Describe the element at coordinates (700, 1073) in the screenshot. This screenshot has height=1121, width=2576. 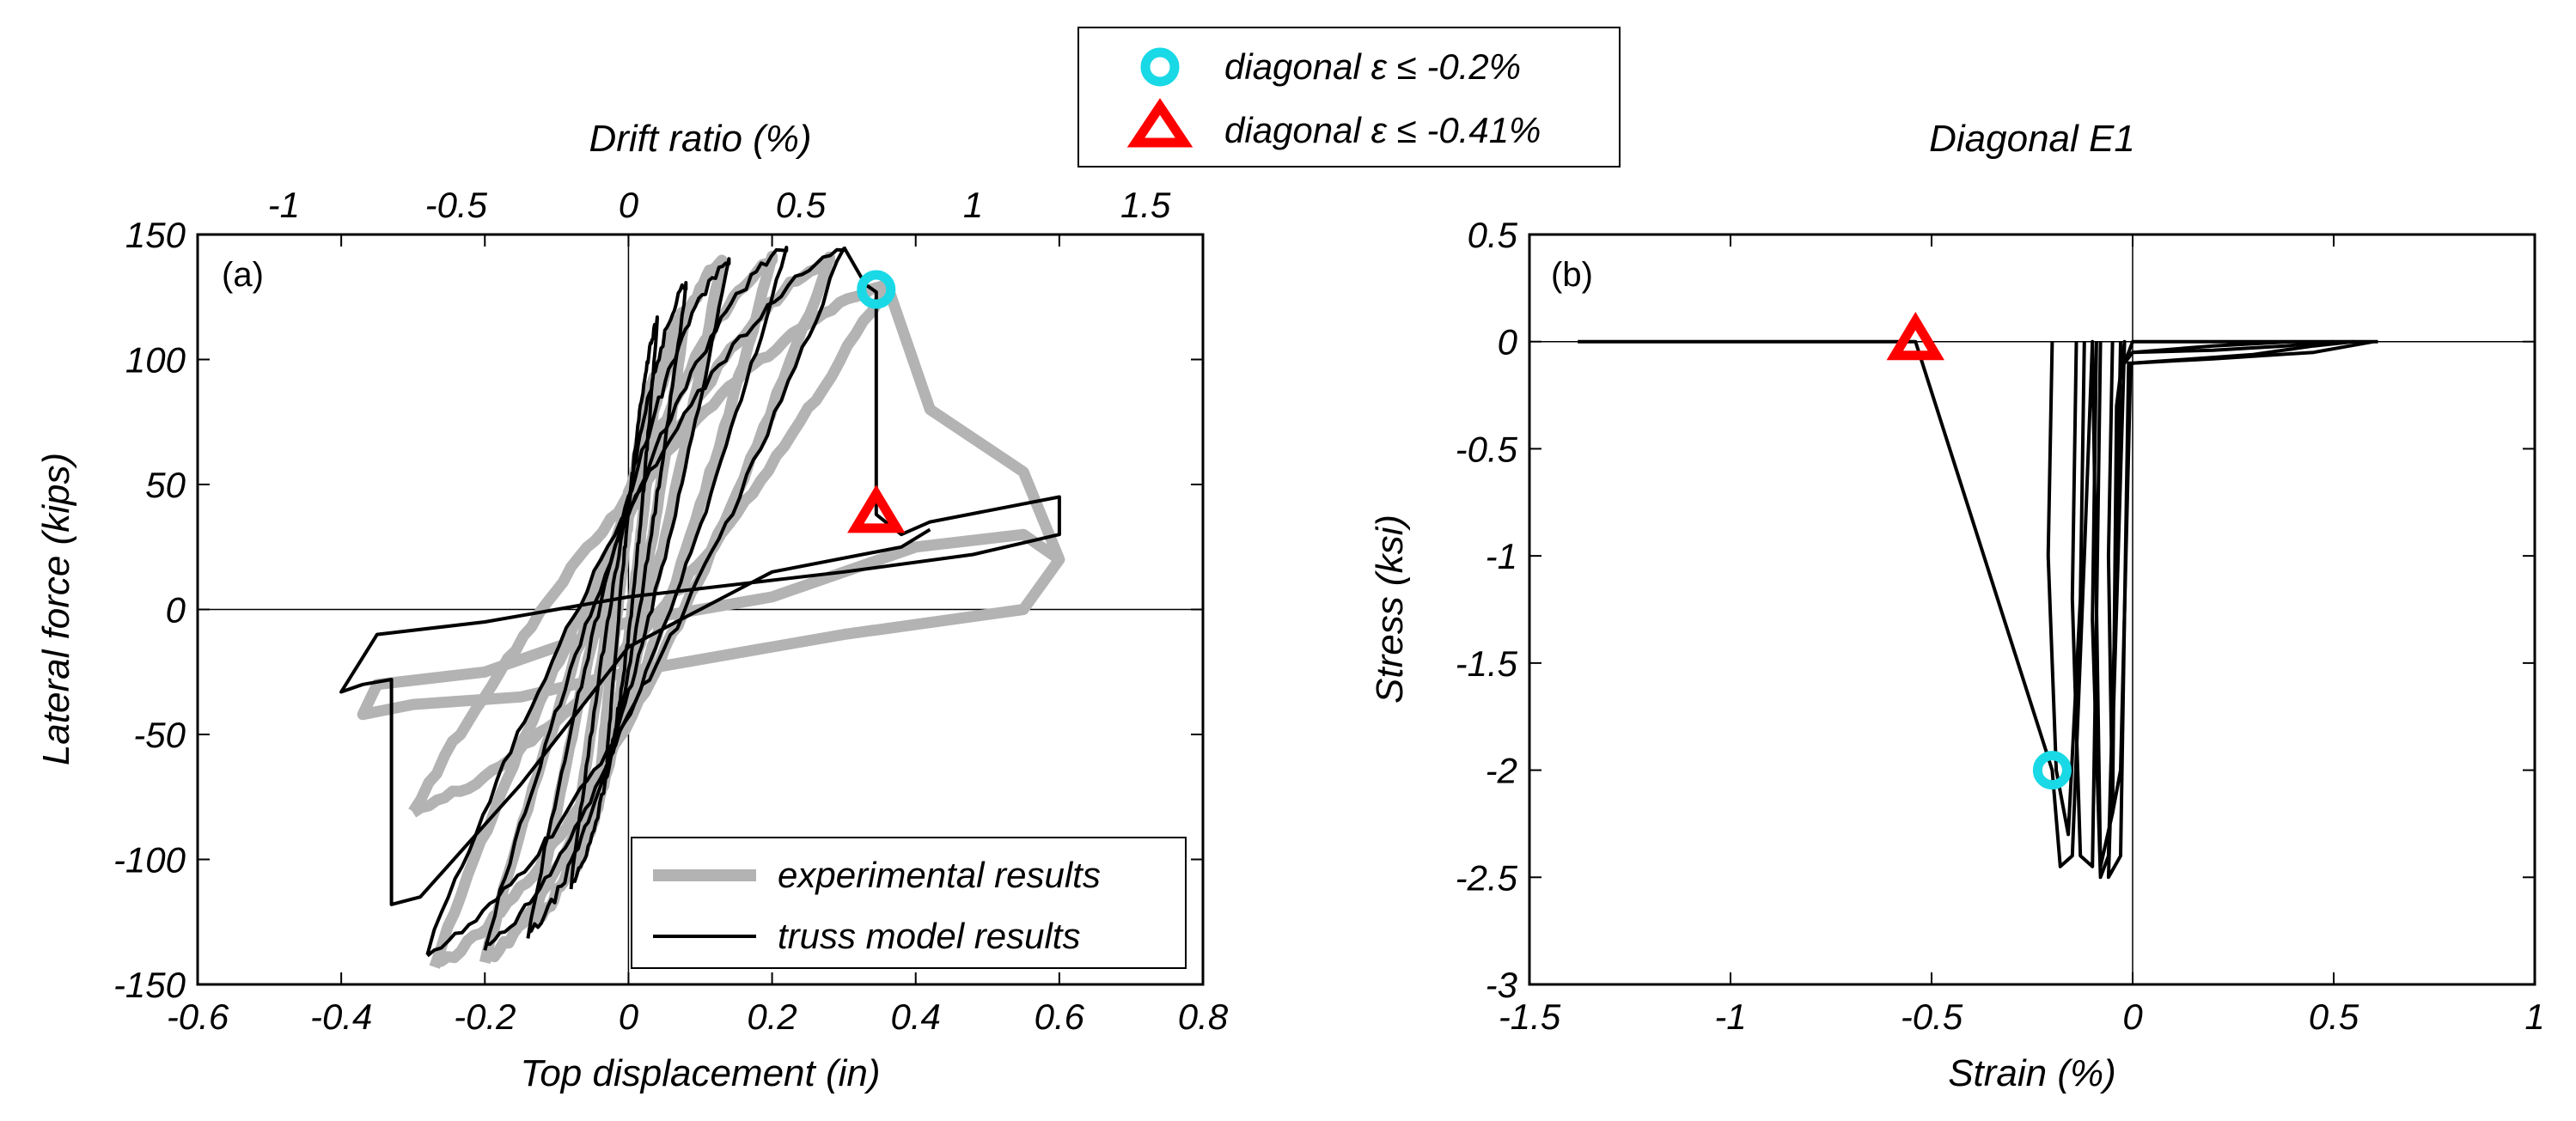
I see `panel-a-xlabel: Top displacement (in)` at that location.